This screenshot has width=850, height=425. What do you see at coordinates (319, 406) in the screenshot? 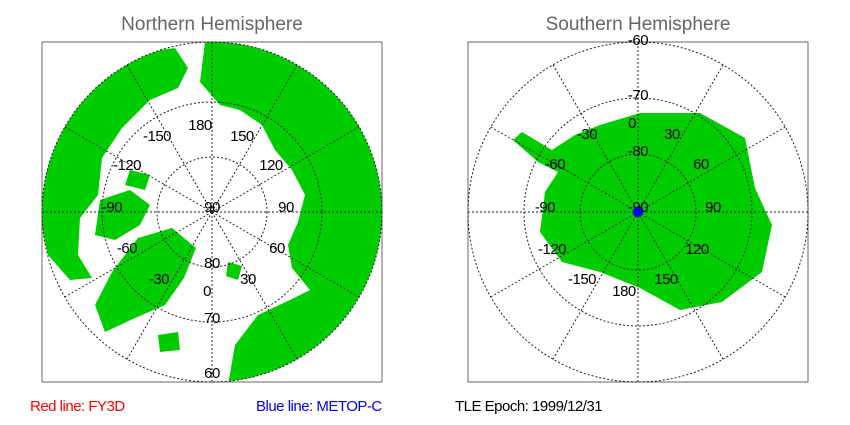
I see `legend-blue-line: Blue line: METOP-C` at bounding box center [319, 406].